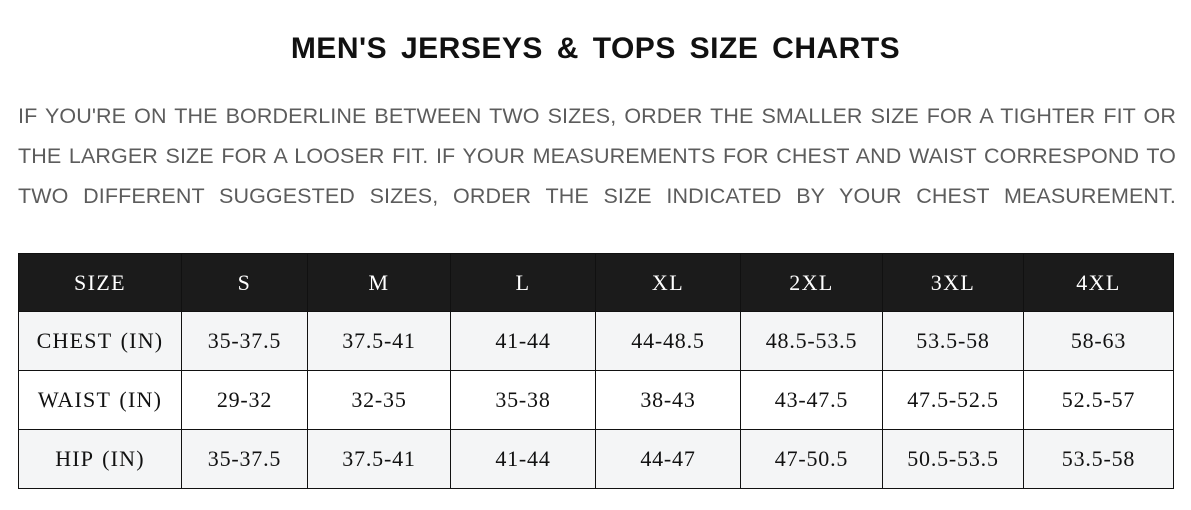 The height and width of the screenshot is (510, 1191). Describe the element at coordinates (953, 341) in the screenshot. I see `cell-chest-3xl: 53.5-58` at that location.